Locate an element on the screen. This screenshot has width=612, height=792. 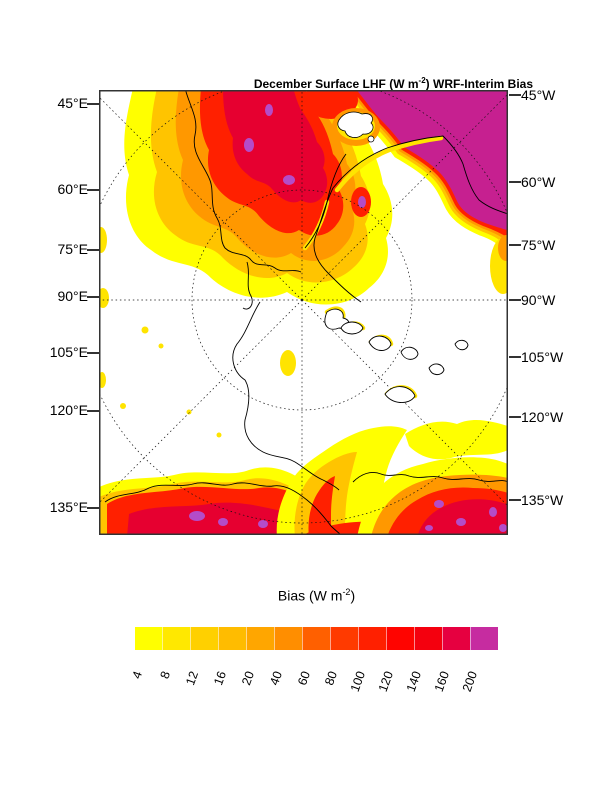
bias-shading-barents is located at coordinates (258, 193).